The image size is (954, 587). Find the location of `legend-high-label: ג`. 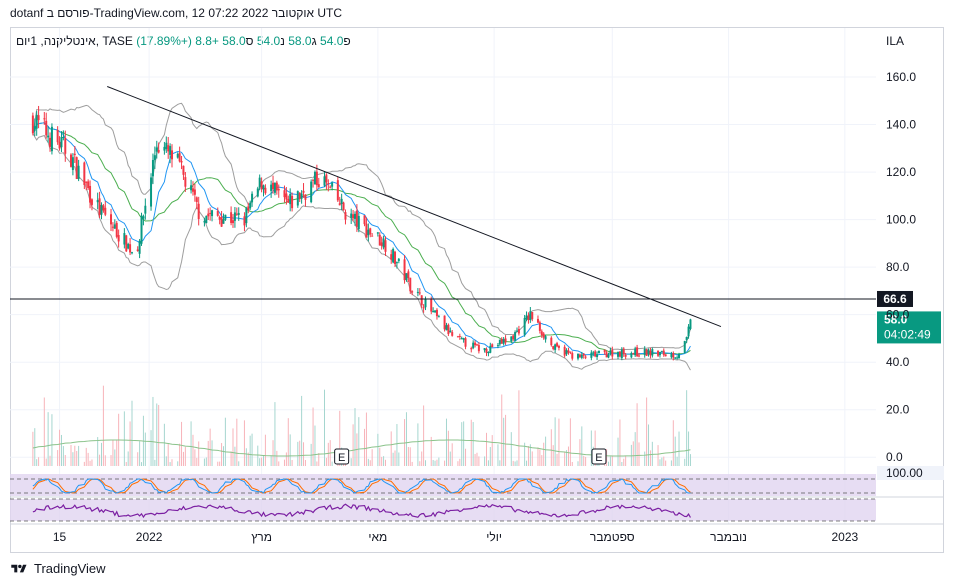

legend-high-label: ג is located at coordinates (314, 41).